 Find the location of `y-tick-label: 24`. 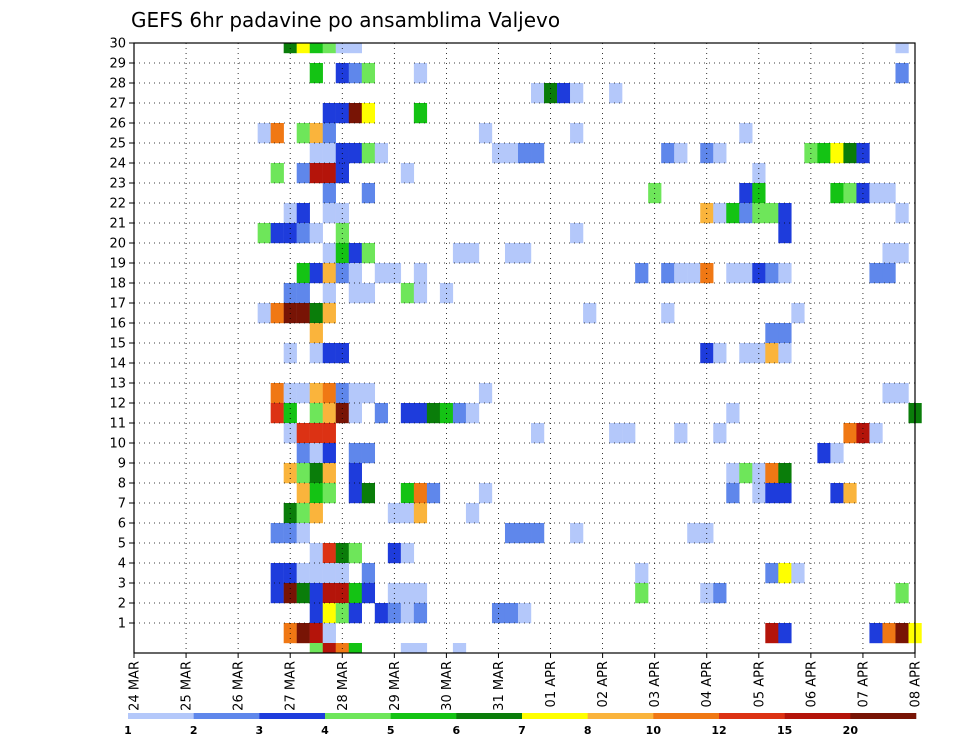

y-tick-label: 24 is located at coordinates (117, 164).